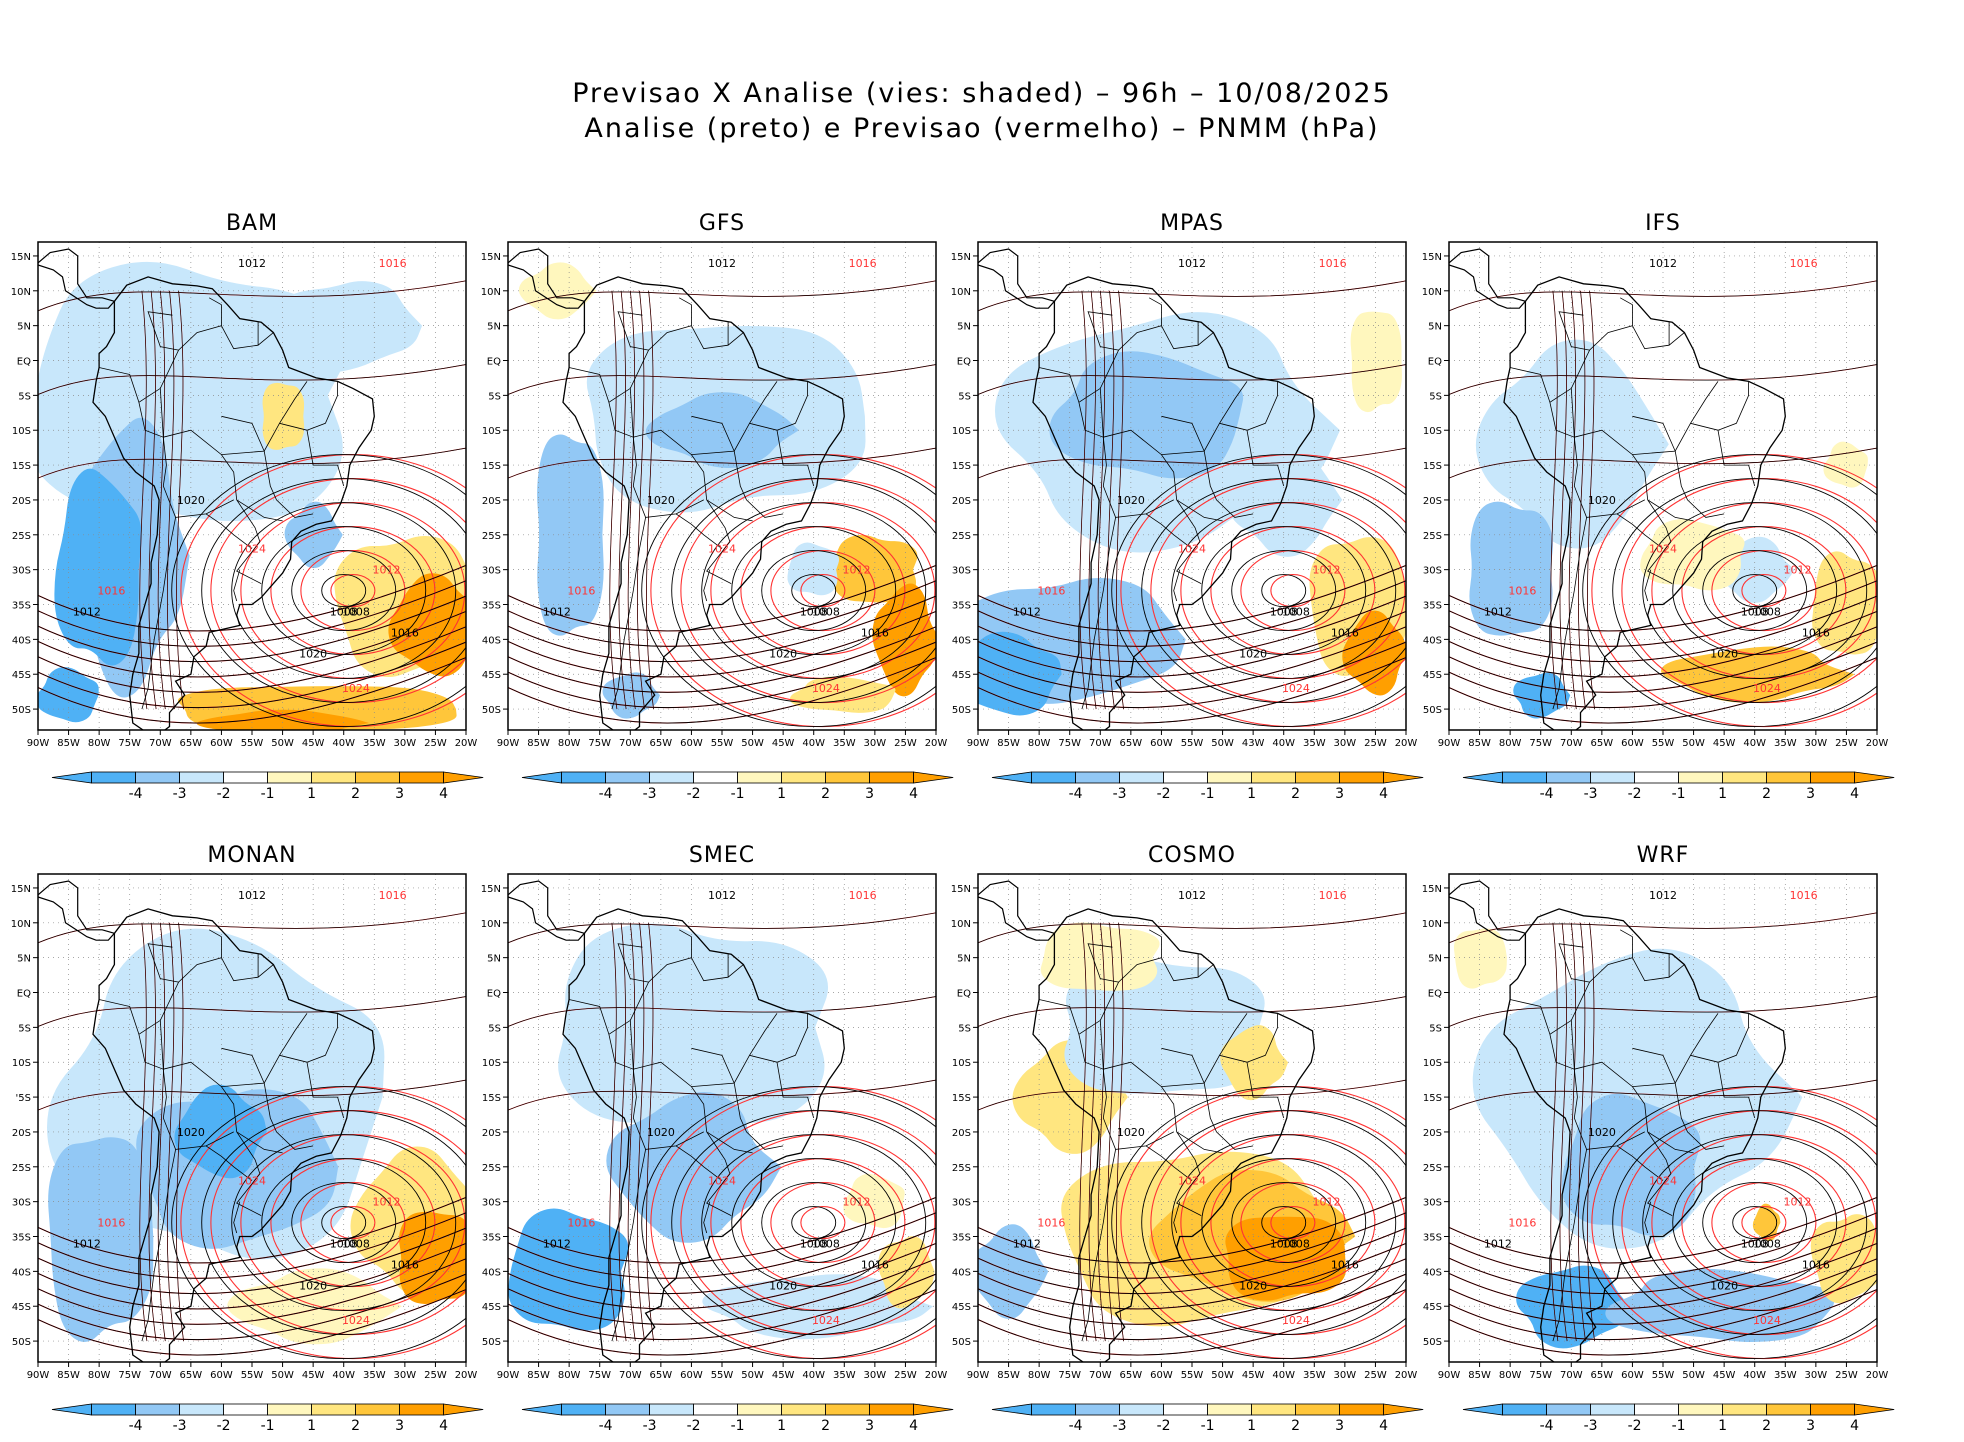 This screenshot has height=1442, width=1964. What do you see at coordinates (21, 710) in the screenshot?
I see `lat-tick-label: 50S` at bounding box center [21, 710].